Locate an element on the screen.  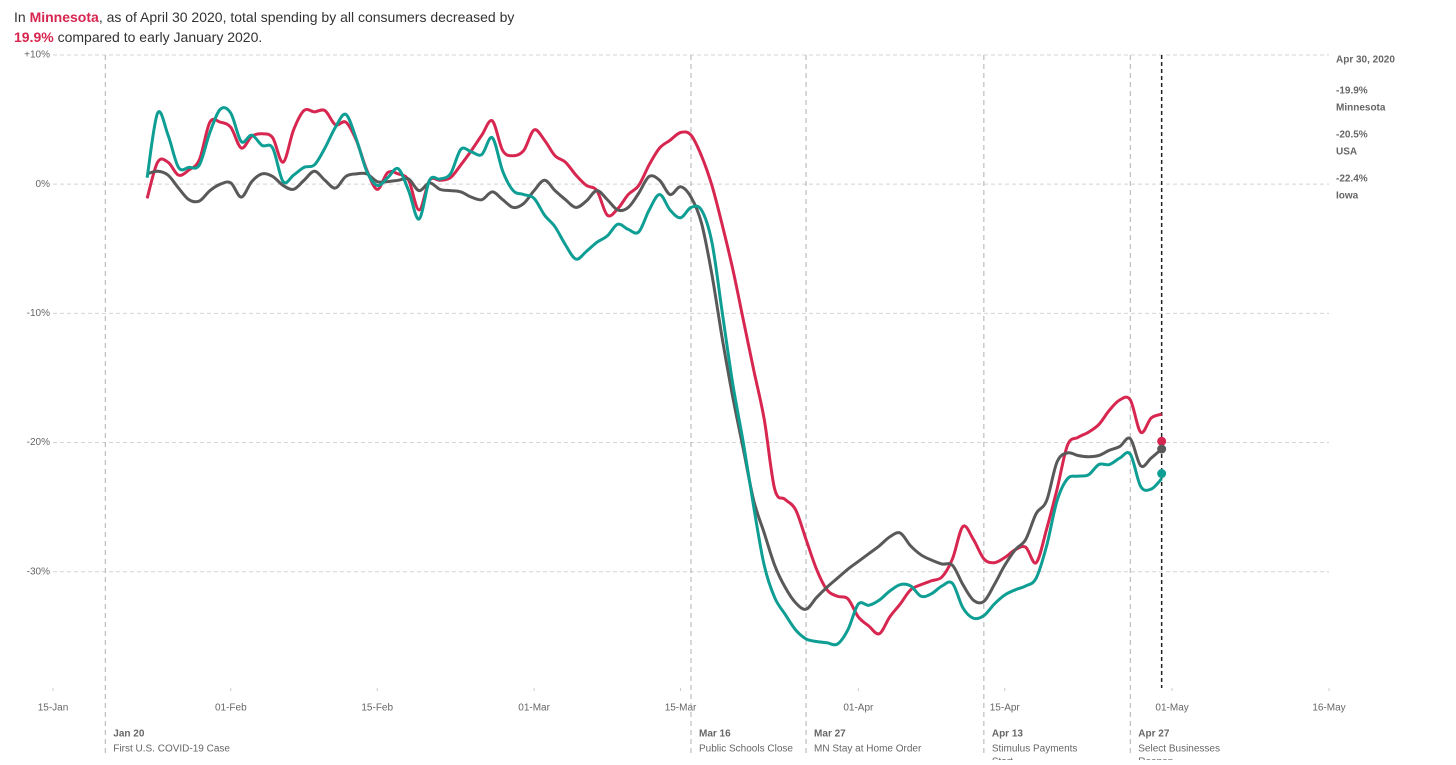
y-tick-label: -20% is located at coordinates (38, 442).